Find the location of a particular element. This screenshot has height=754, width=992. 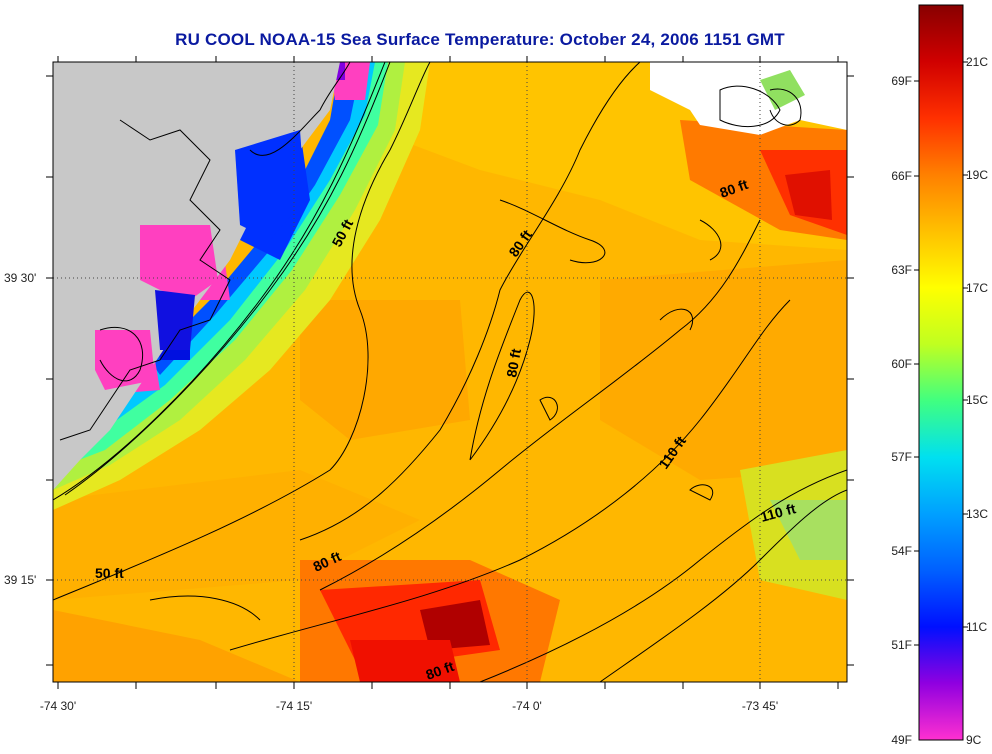

contour-label-80ft-mid: 80 ft is located at coordinates (513, 362).